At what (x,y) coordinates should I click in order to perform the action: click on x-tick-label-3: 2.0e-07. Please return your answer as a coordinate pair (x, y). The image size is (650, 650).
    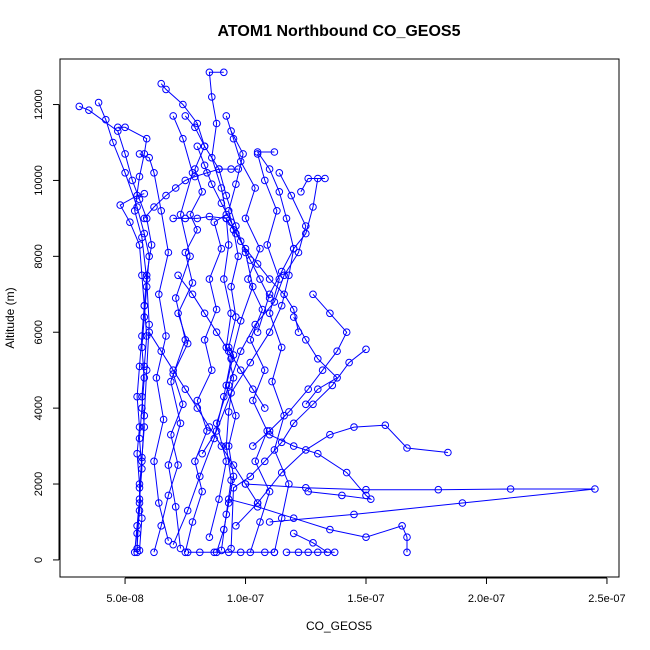
    Looking at the image, I should click on (486, 599).